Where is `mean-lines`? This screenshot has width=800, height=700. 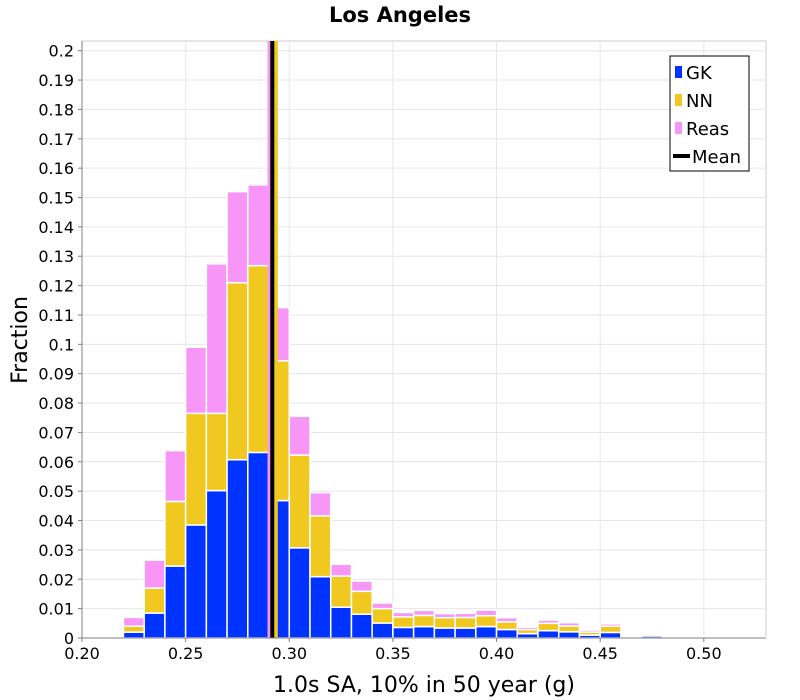
mean-lines is located at coordinates (272, 339).